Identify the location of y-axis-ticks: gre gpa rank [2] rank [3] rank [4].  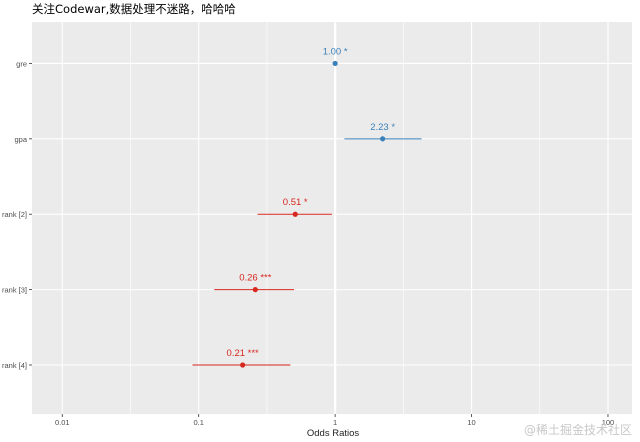
(17, 214).